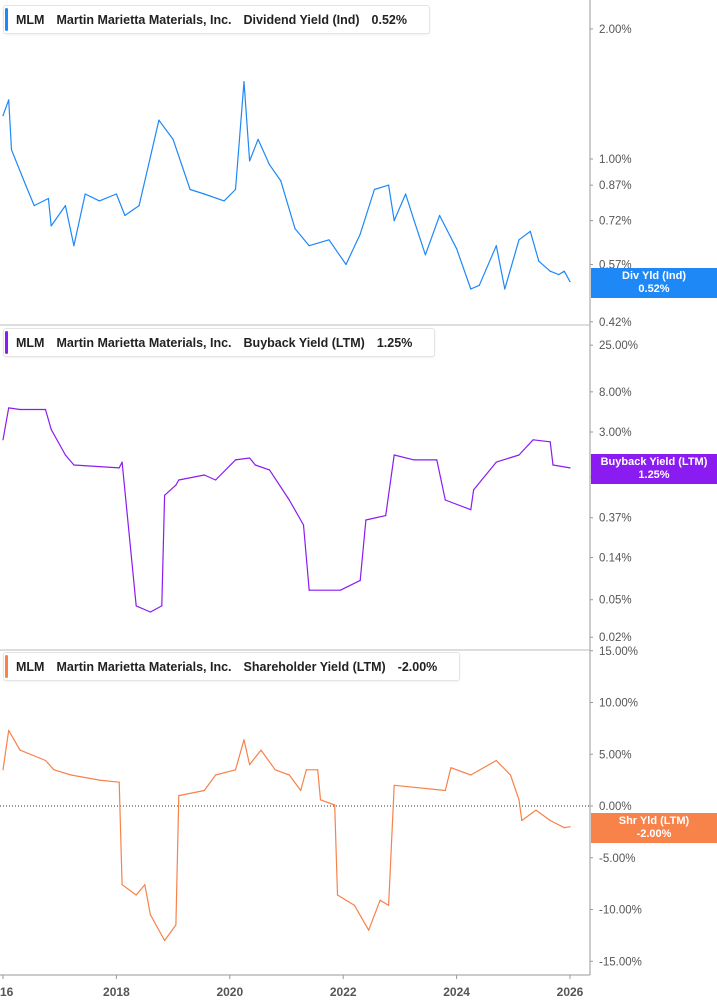 This screenshot has width=717, height=1005. I want to click on y-tick-label: 15.00%, so click(618, 652).